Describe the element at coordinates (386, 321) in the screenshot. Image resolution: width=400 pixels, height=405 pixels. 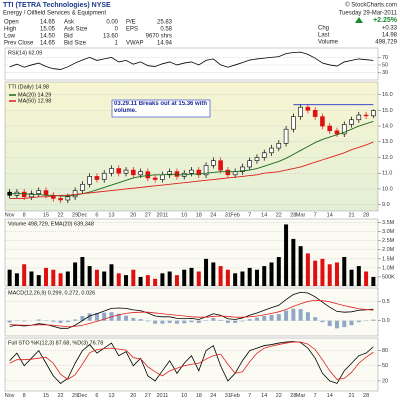
I see `y-tick-label: 0.0` at that location.